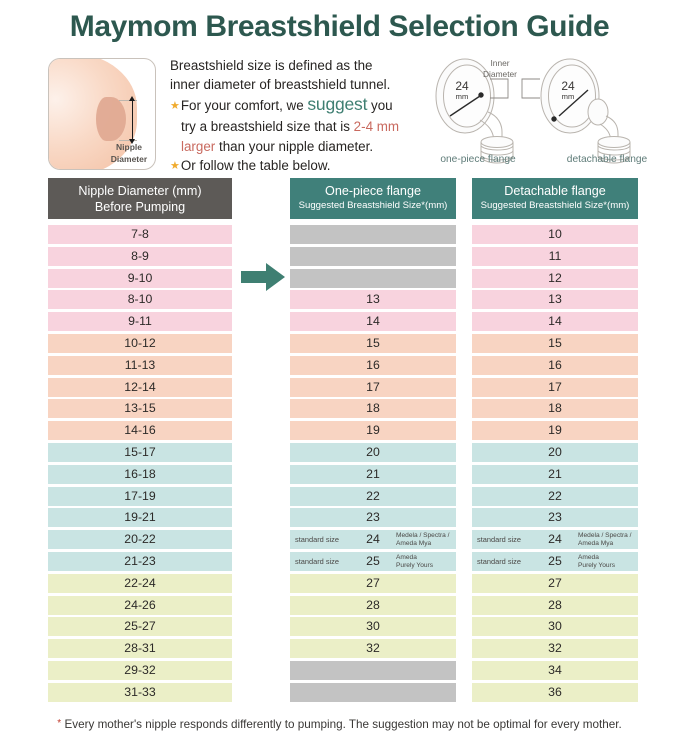 This screenshot has height=745, width=679. I want to click on footnote-asterisk: *, so click(59, 723).